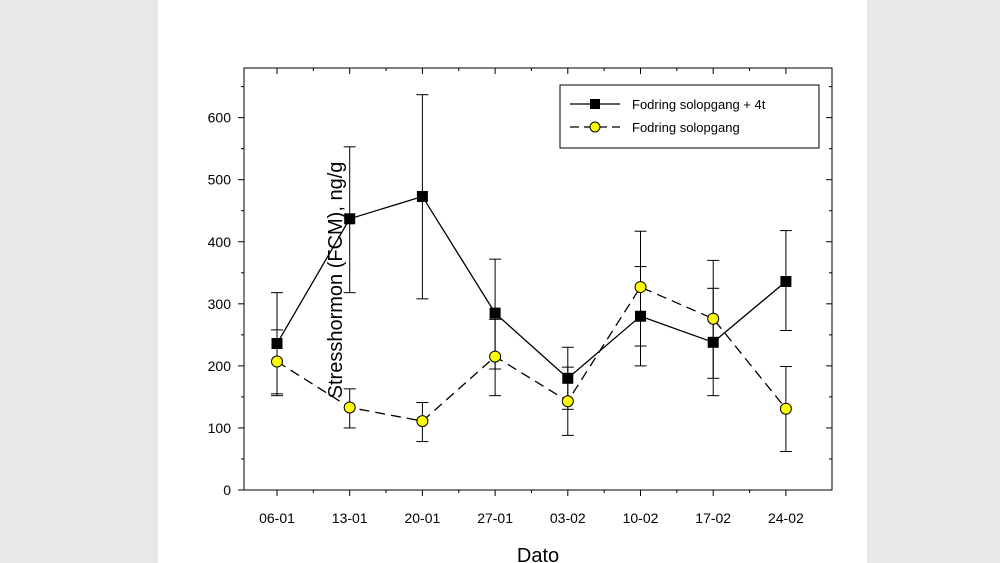  What do you see at coordinates (538, 554) in the screenshot?
I see `x-axis-title: Dato` at bounding box center [538, 554].